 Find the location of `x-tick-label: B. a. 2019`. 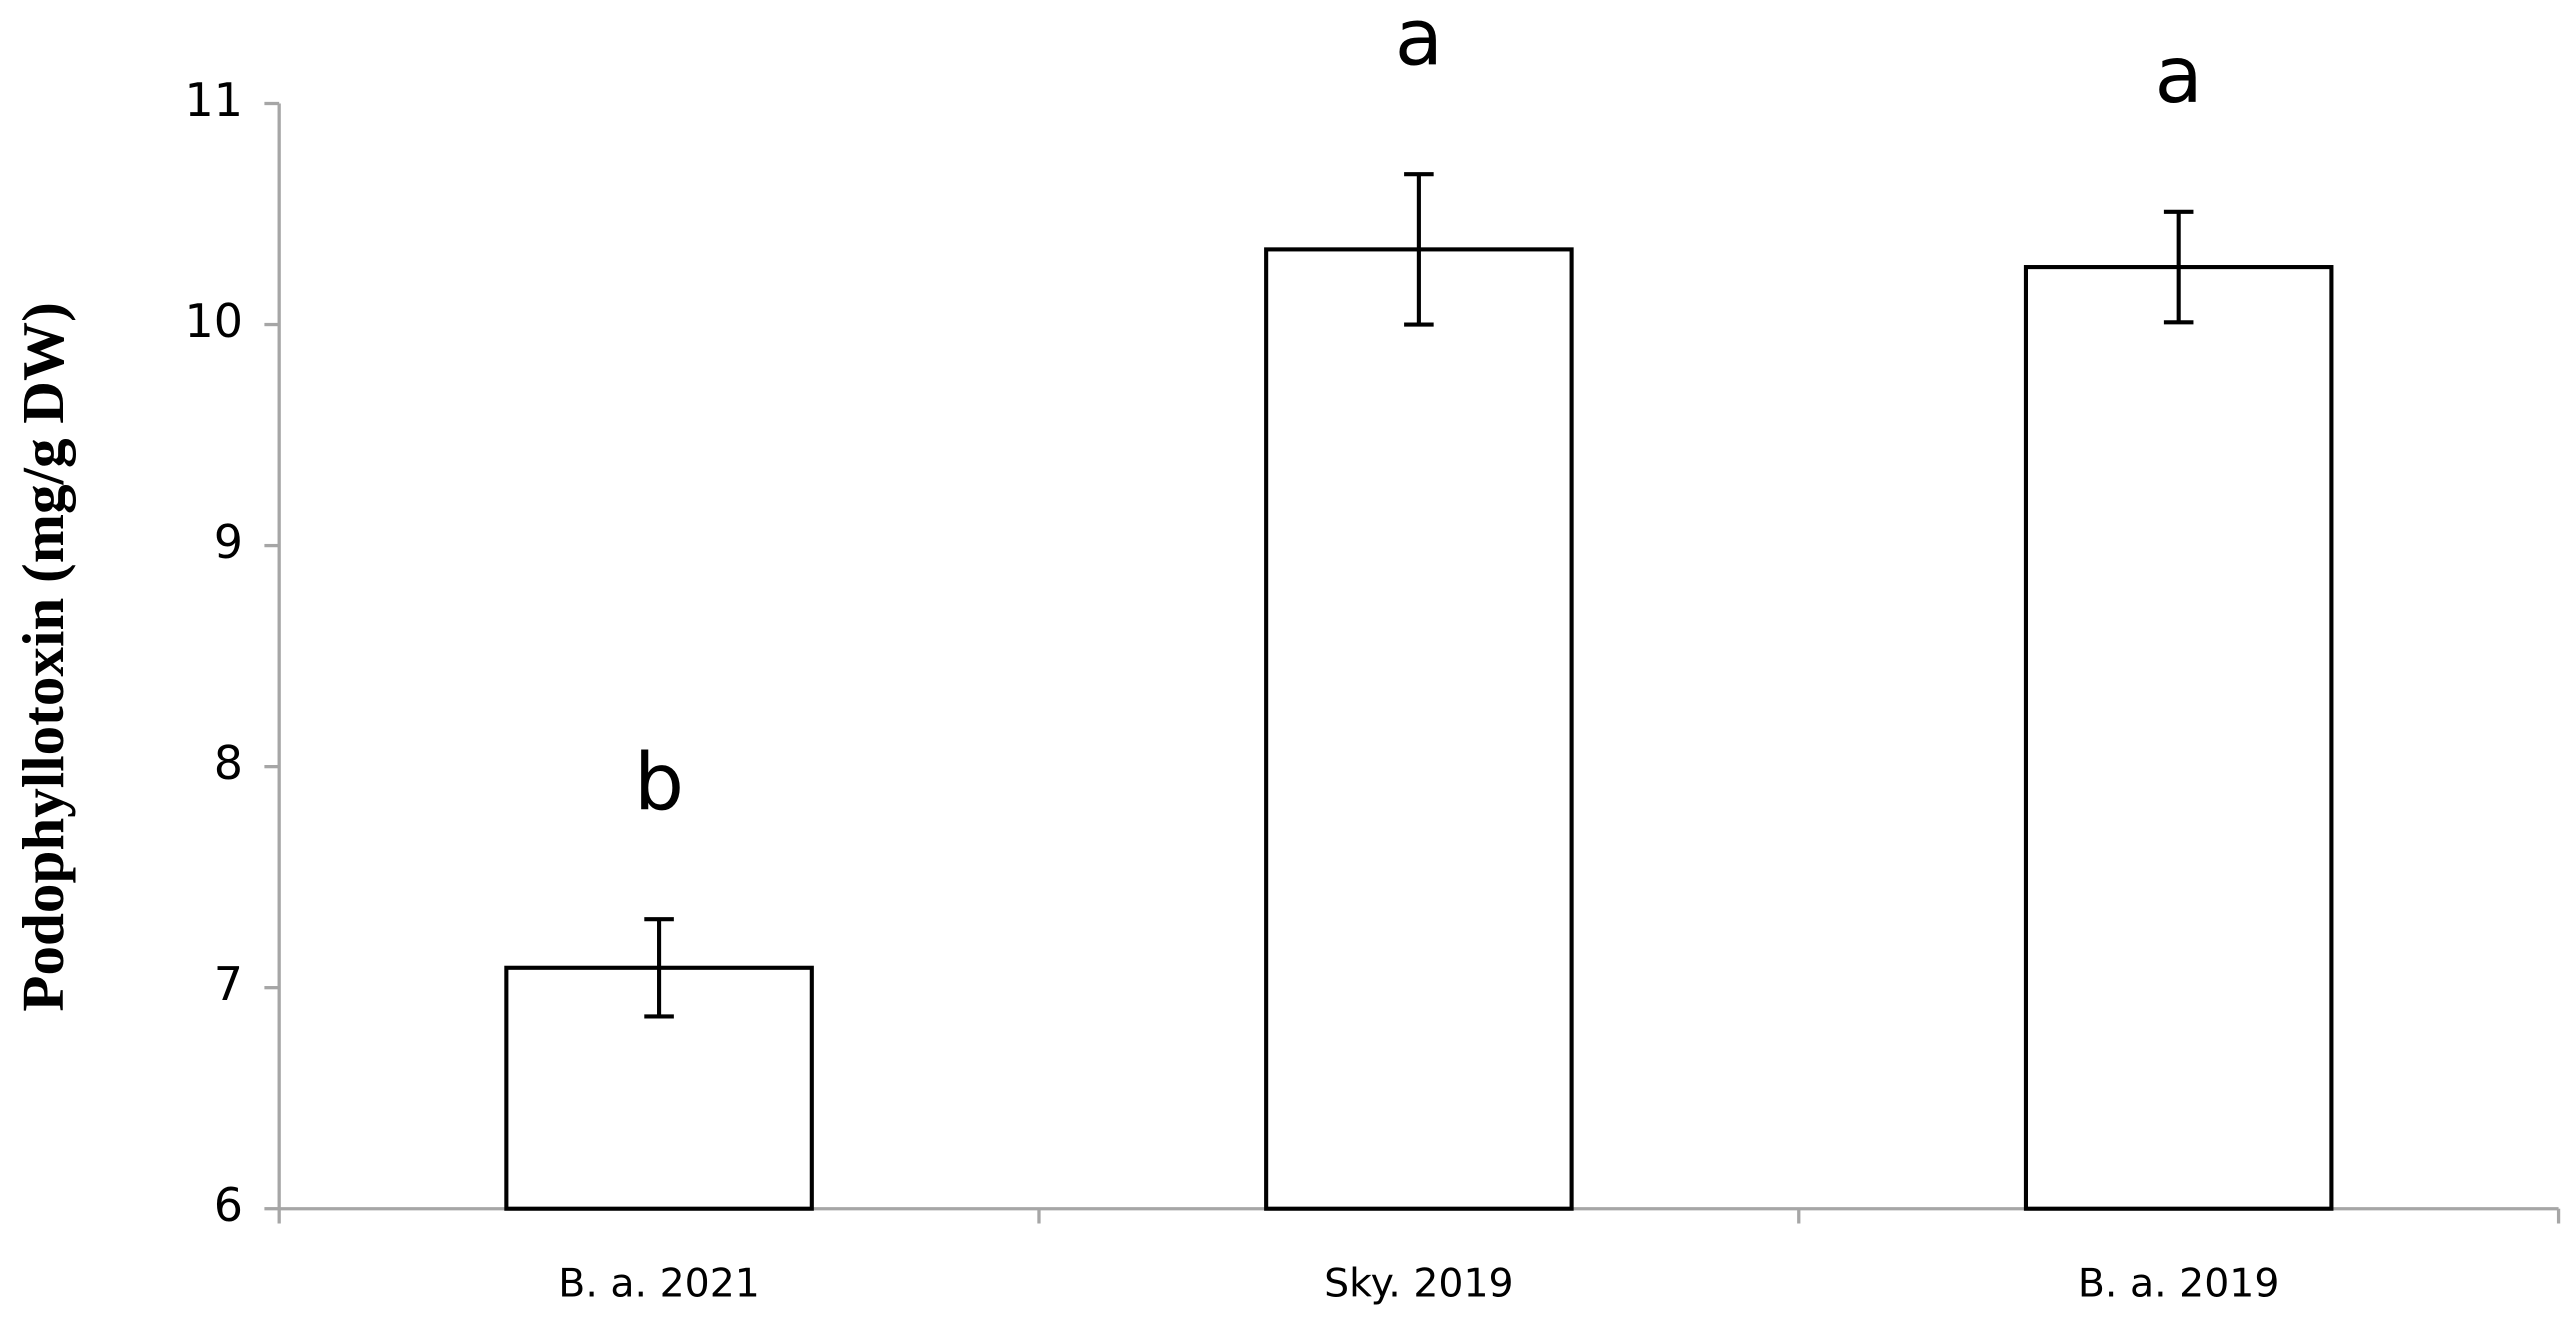

x-tick-label: B. a. 2019 is located at coordinates (2179, 1283).